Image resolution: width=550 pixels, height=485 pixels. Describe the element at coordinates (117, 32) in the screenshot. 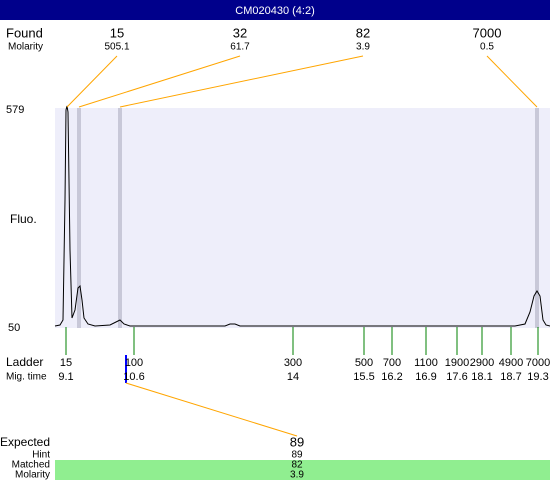

I see `found-size: 15` at that location.